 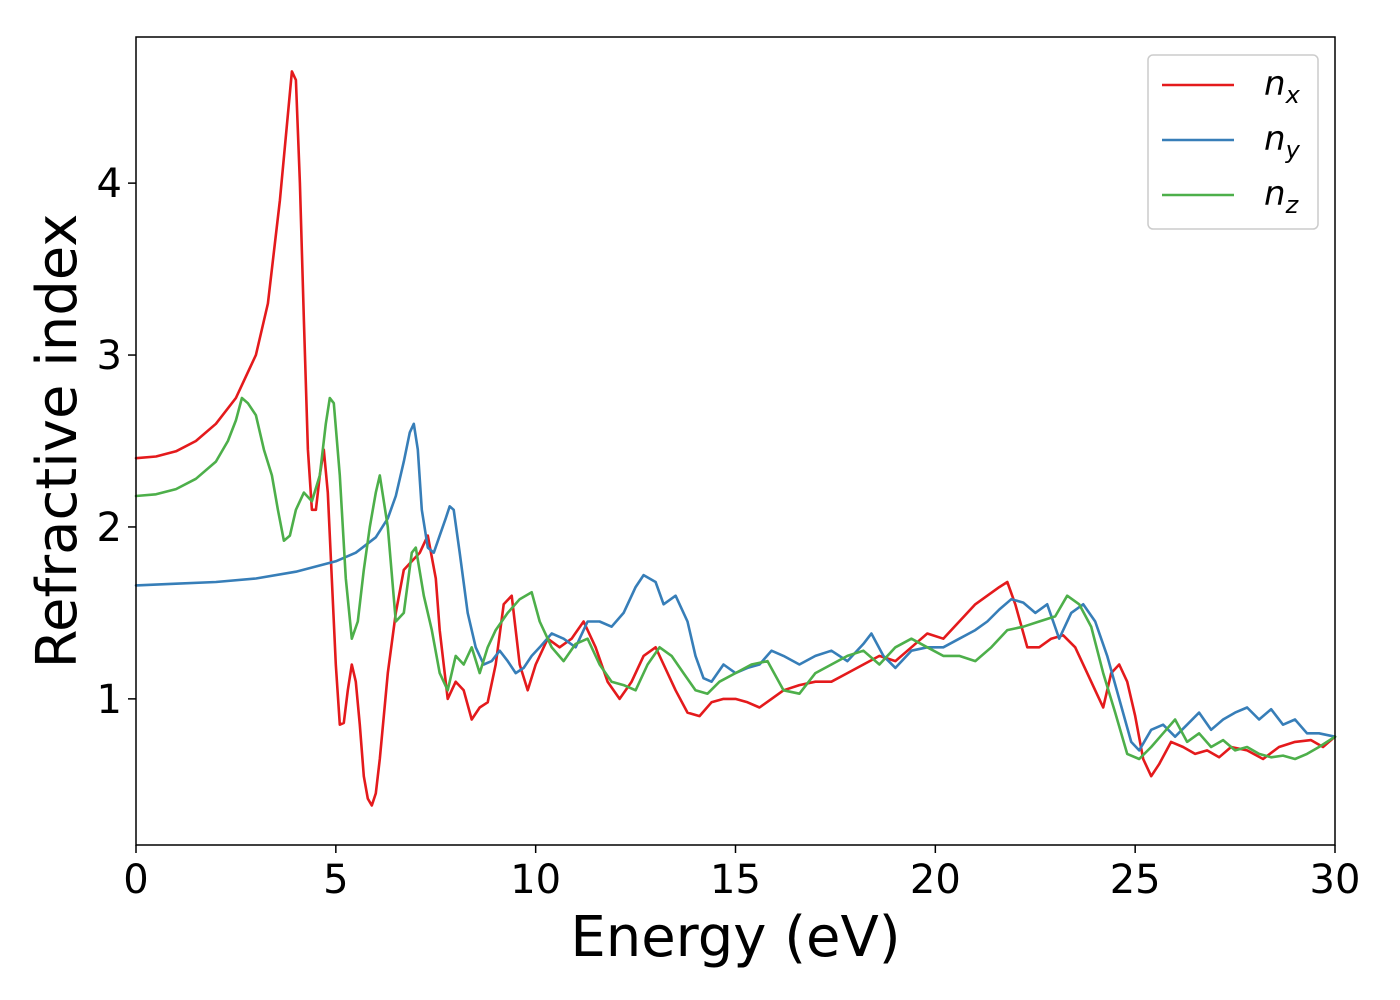 I want to click on legend: nx ny nz, so click(x=1233, y=142).